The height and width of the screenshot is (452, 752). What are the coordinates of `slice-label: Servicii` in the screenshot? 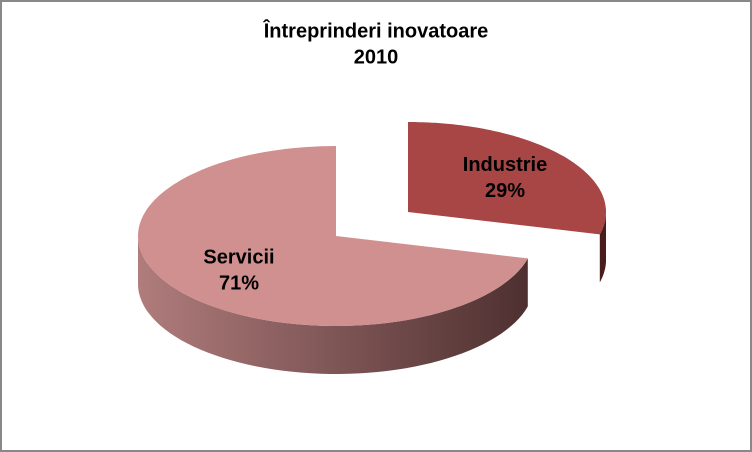 It's located at (238, 257).